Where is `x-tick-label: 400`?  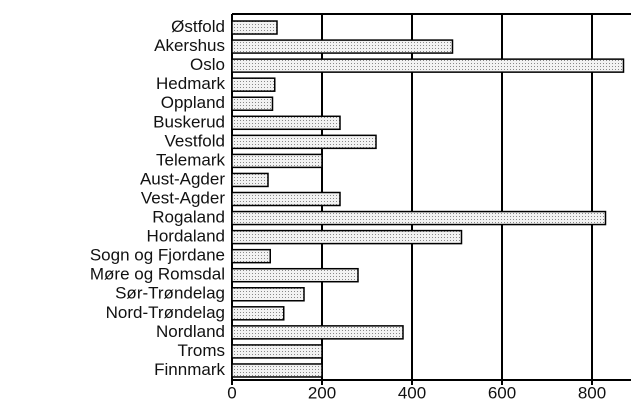 x-tick-label: 400 is located at coordinates (412, 392).